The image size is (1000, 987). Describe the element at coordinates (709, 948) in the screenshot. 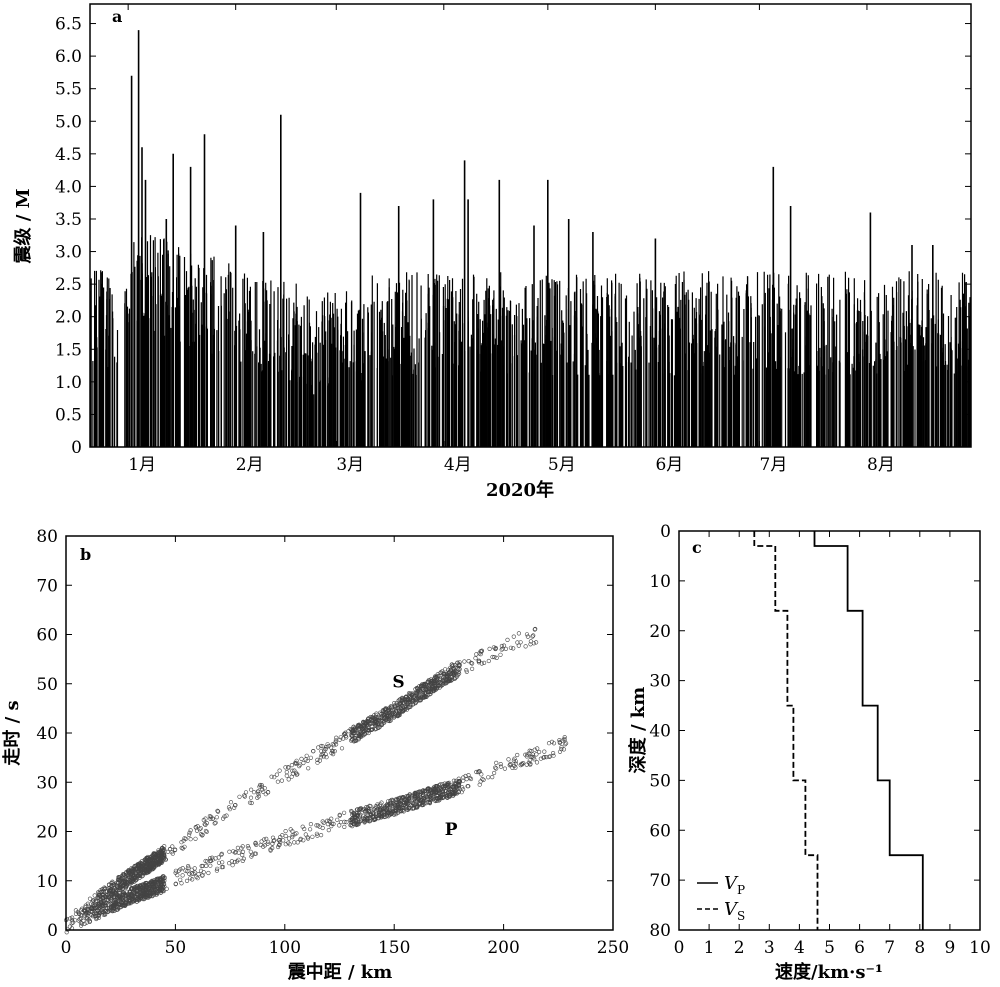

I see `x-tick-label: 1` at that location.